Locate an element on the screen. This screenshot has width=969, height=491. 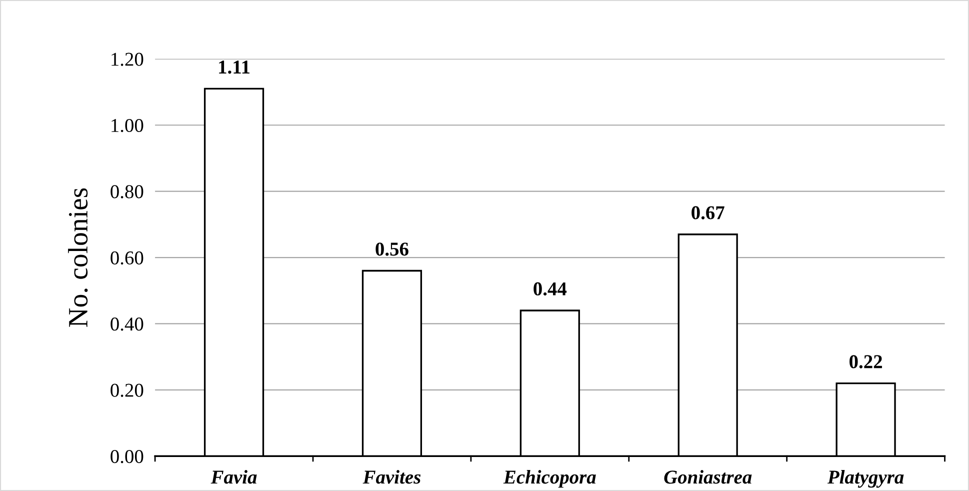
y-axis-title: No. colonies is located at coordinates (78, 257).